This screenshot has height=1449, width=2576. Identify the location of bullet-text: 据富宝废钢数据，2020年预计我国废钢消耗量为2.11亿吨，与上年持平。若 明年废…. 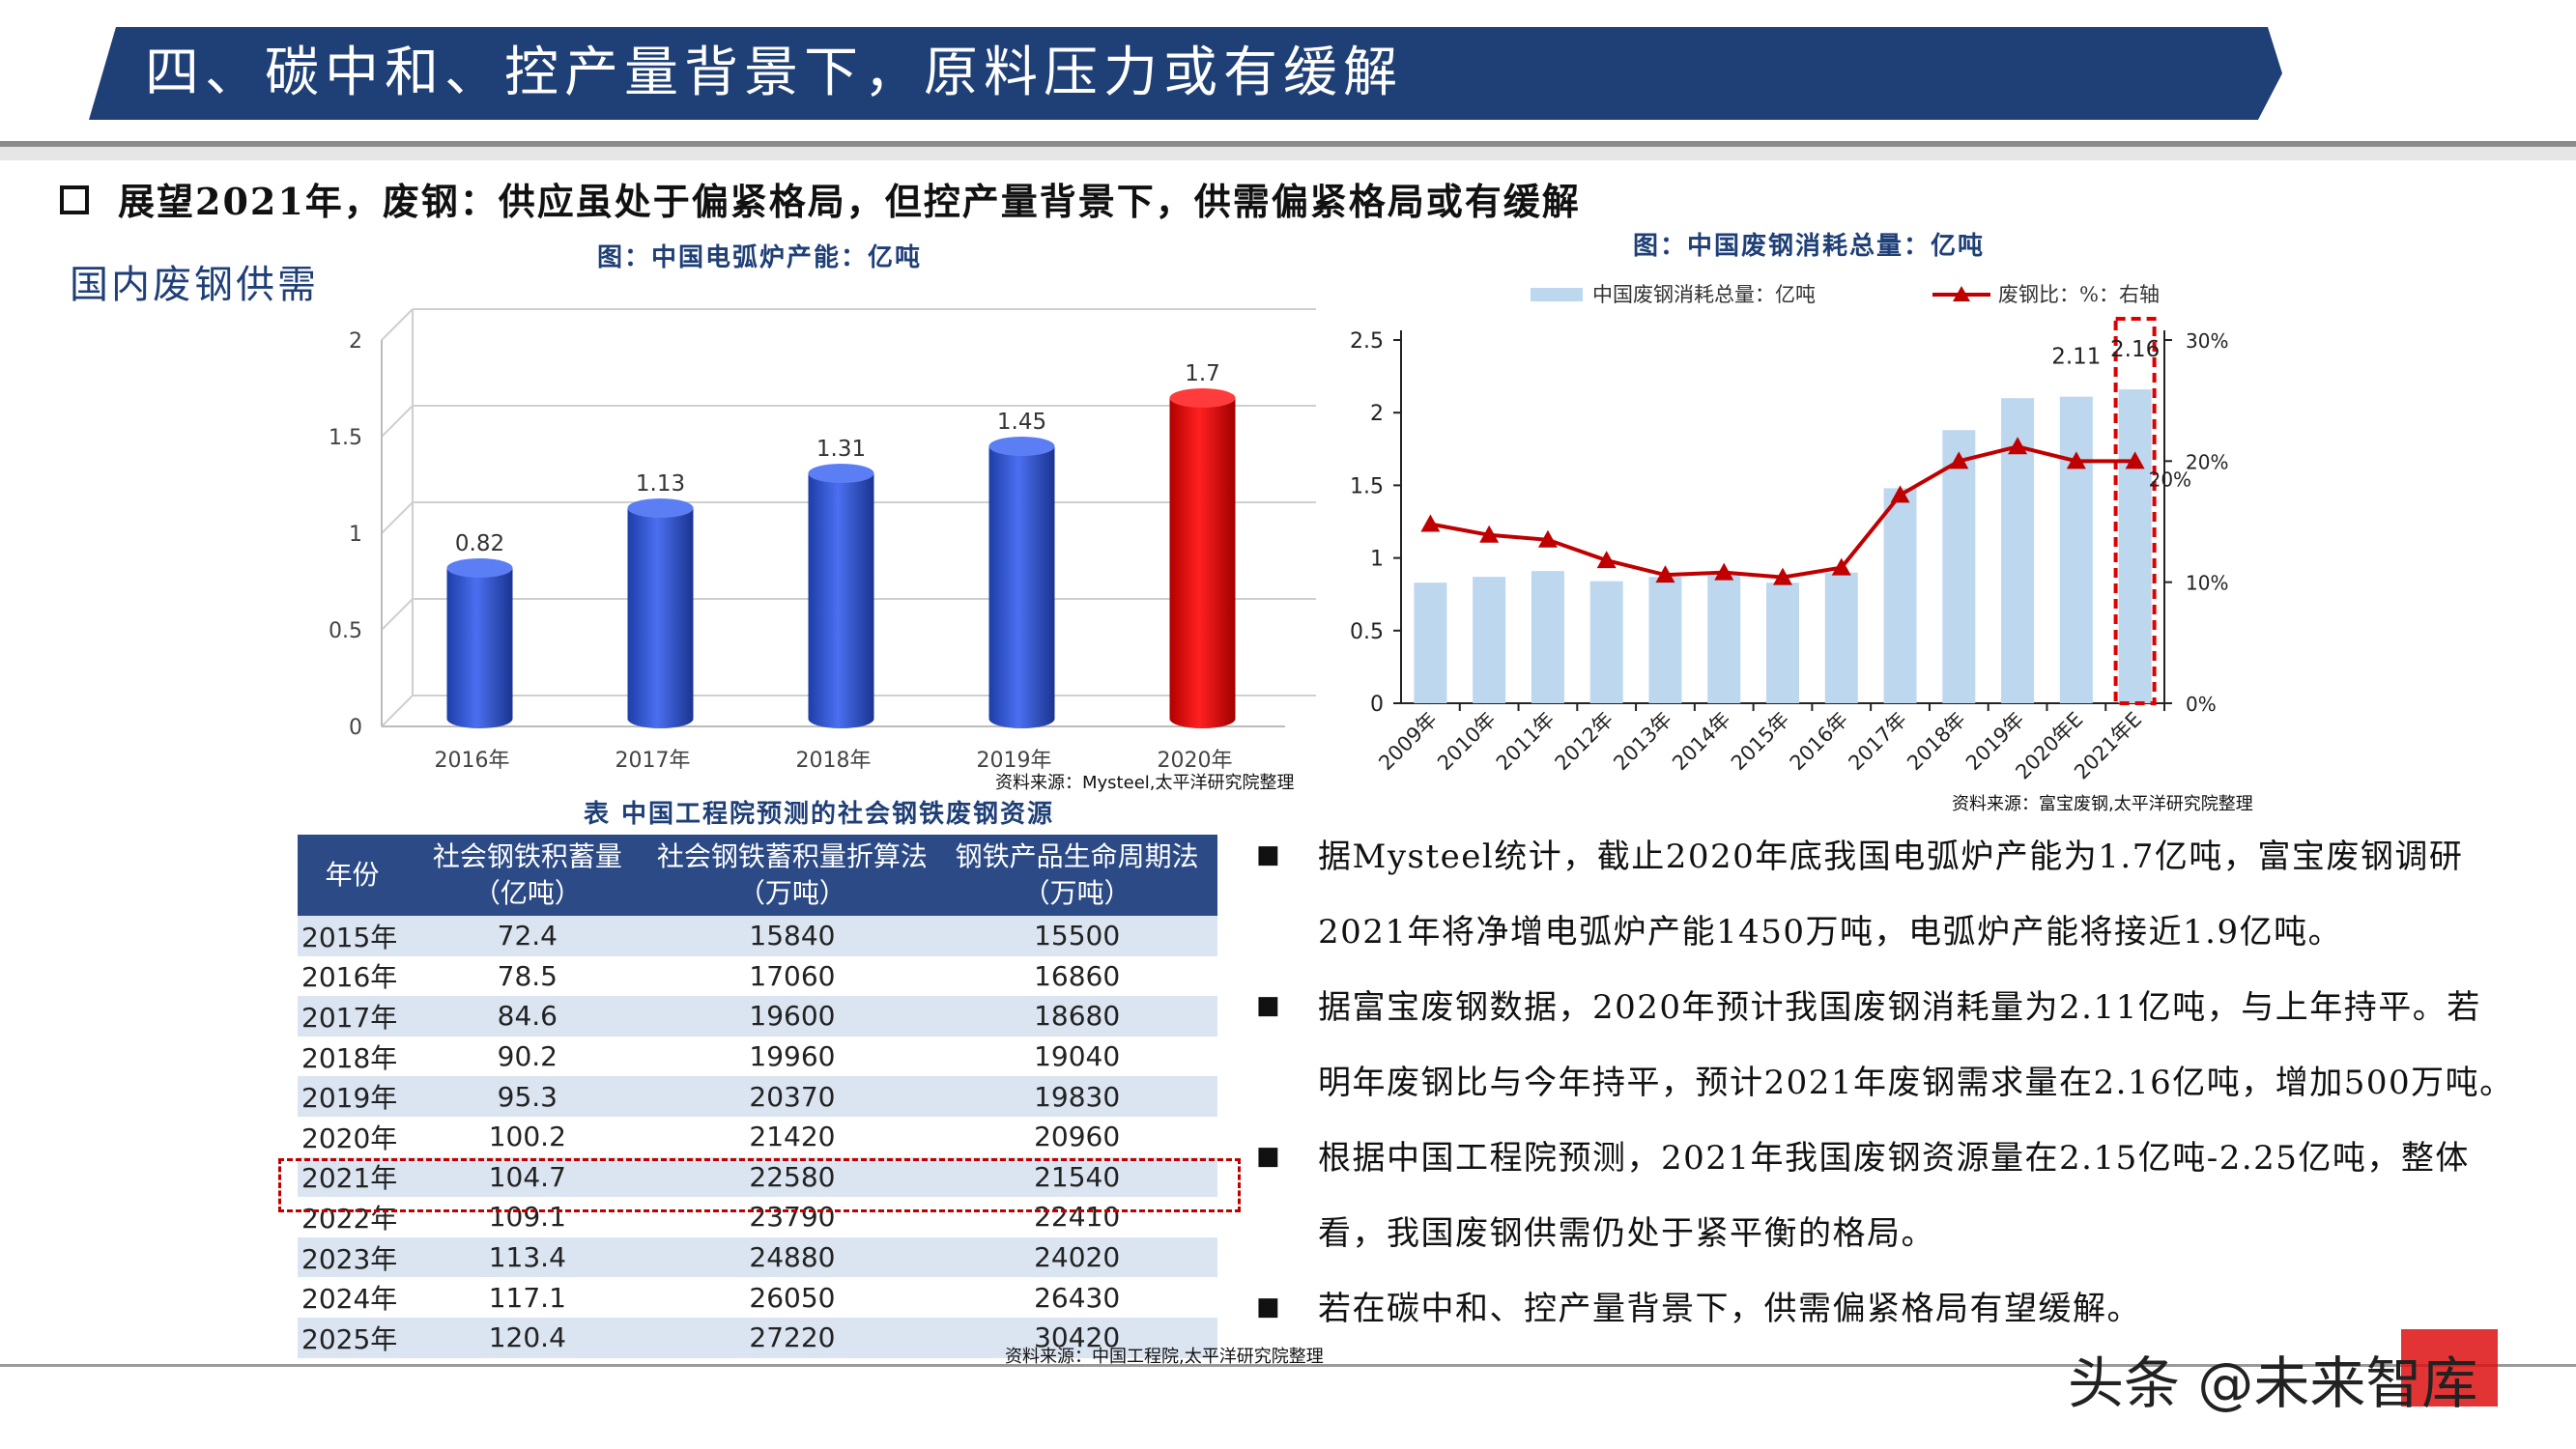
(1916, 1045).